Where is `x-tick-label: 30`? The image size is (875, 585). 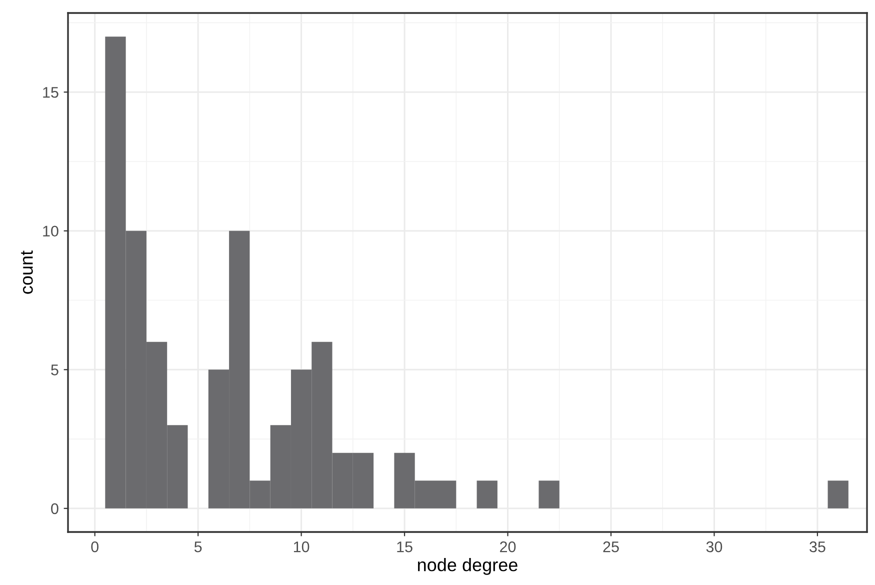 x-tick-label: 30 is located at coordinates (714, 546).